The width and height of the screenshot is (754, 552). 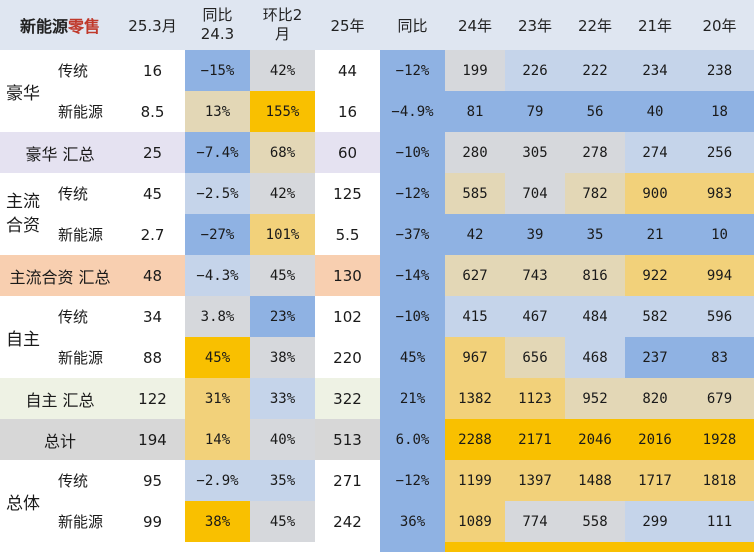 I want to click on table-title-main: 新能源, so click(x=43, y=26).